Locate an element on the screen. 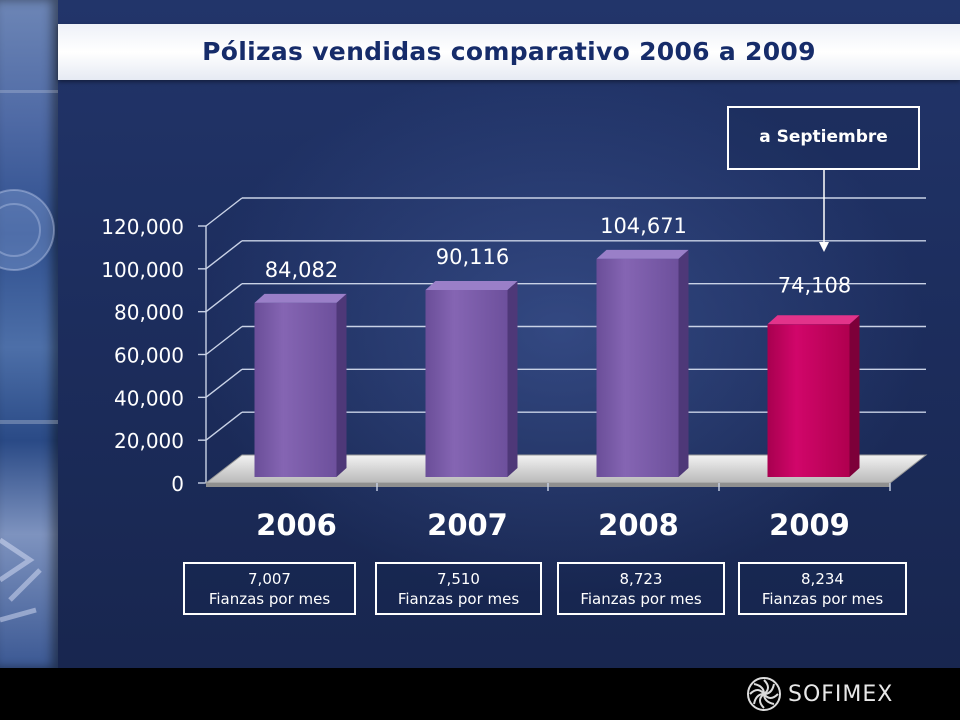 The height and width of the screenshot is (720, 960). decorative-side-strip is located at coordinates (29, 334).